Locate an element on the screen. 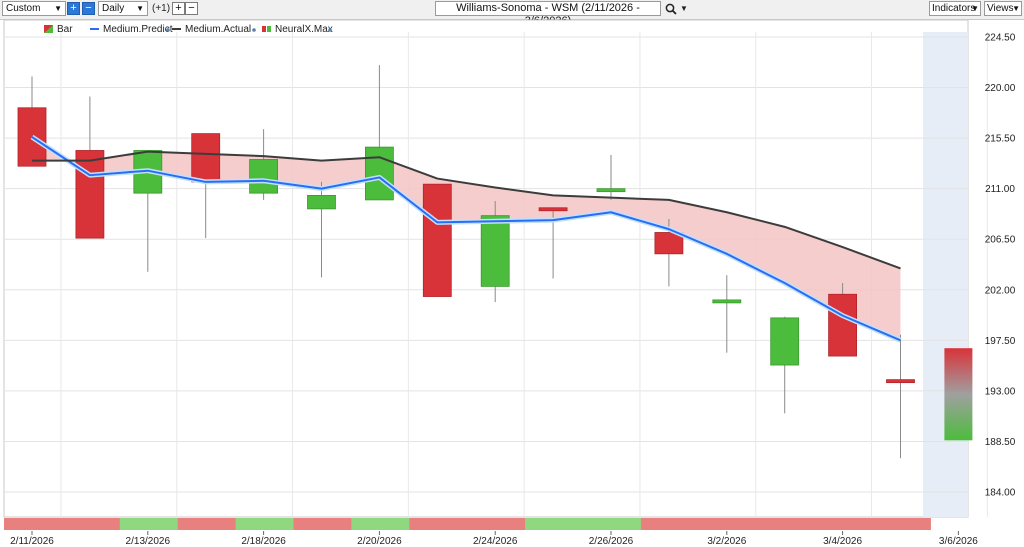 Image resolution: width=1024 pixels, height=547 pixels. period-select-value: Daily is located at coordinates (113, 8).